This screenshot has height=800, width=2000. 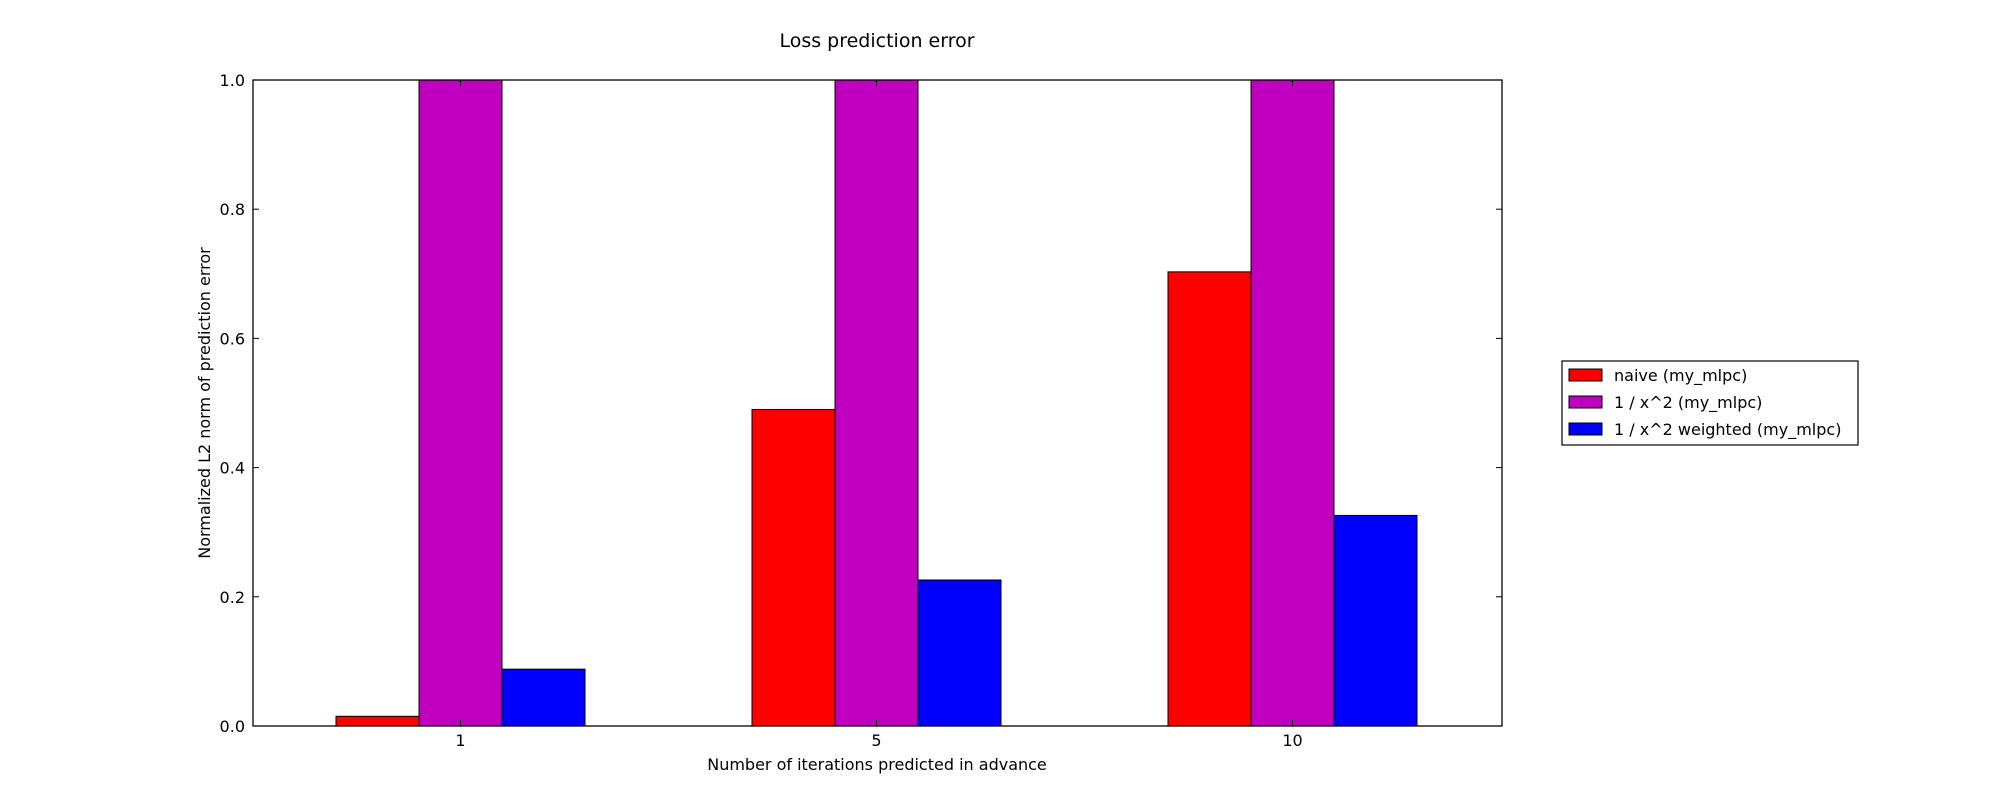 What do you see at coordinates (232, 597) in the screenshot?
I see `y-tick-label: 0.2` at bounding box center [232, 597].